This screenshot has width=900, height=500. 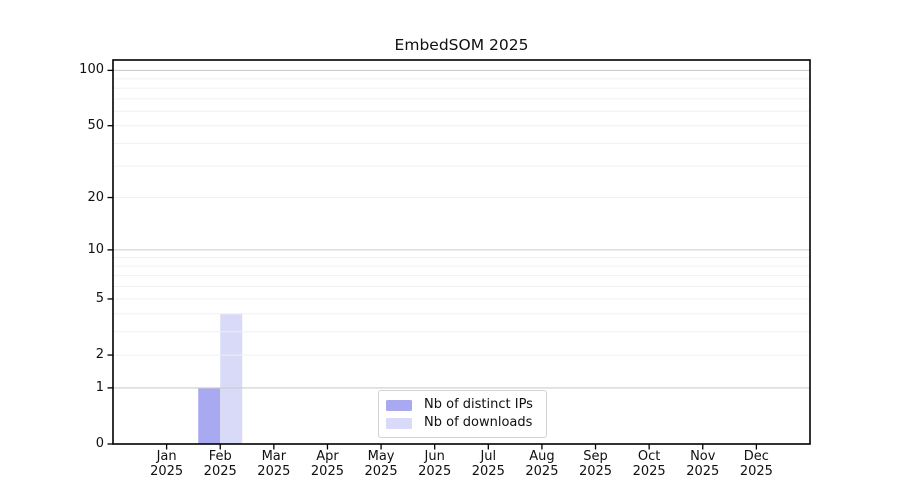 What do you see at coordinates (95, 249) in the screenshot?
I see `y-tick-label: 10` at bounding box center [95, 249].